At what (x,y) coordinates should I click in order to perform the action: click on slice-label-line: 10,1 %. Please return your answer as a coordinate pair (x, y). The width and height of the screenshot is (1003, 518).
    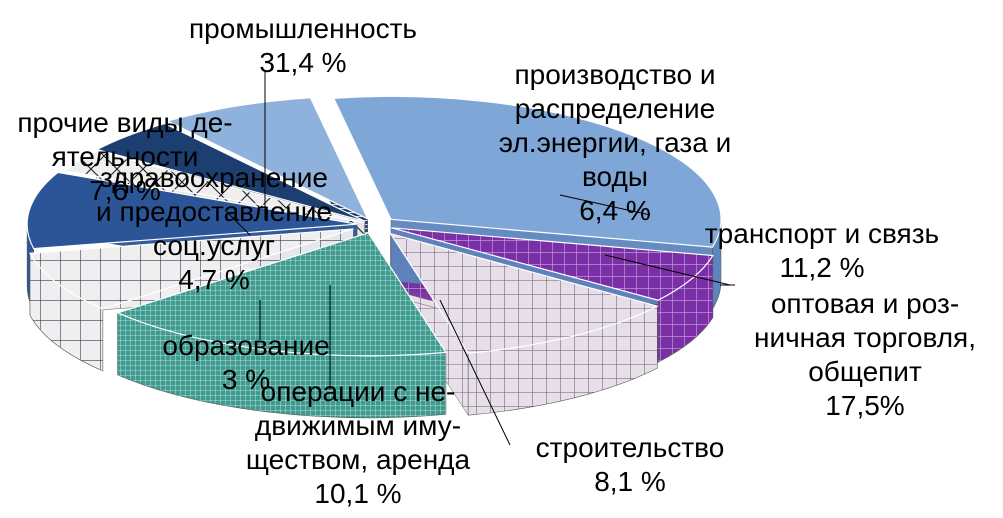
    Looking at the image, I should click on (357, 493).